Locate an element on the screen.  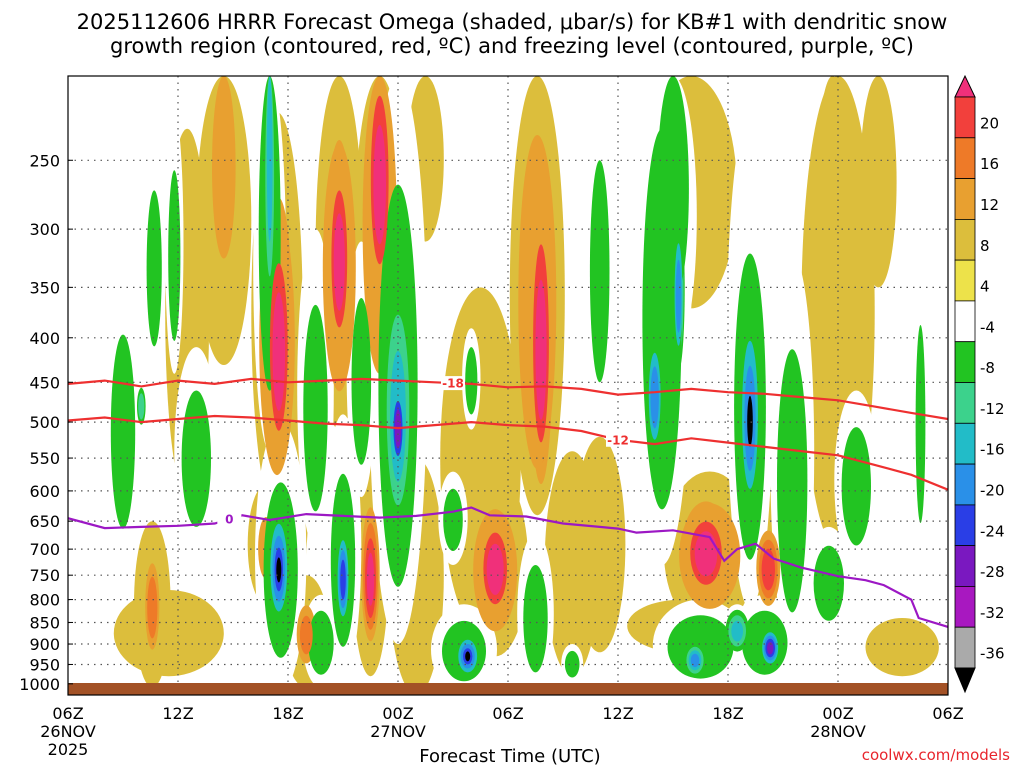
y-tick-label: 1000 is located at coordinates (39, 684).